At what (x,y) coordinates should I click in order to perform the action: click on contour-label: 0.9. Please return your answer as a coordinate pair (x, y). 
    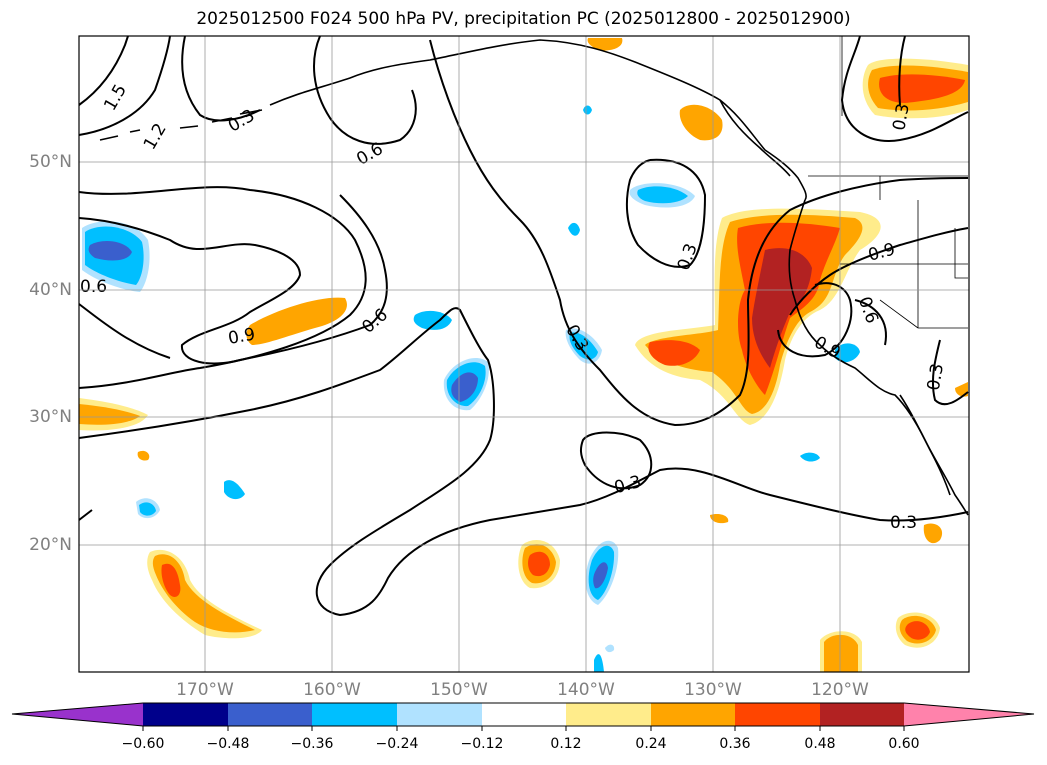
    Looking at the image, I should click on (242, 337).